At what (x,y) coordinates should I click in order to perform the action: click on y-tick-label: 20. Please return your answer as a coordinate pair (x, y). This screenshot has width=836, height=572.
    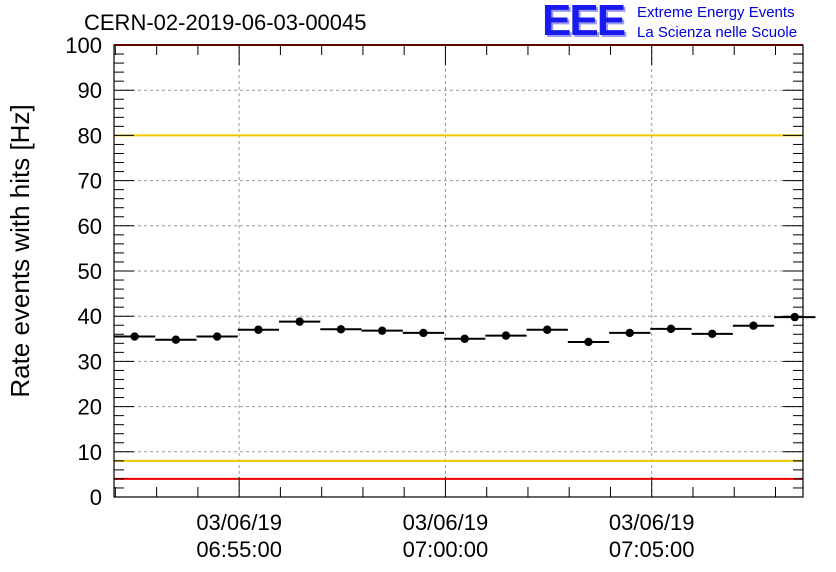
    Looking at the image, I should click on (90, 407).